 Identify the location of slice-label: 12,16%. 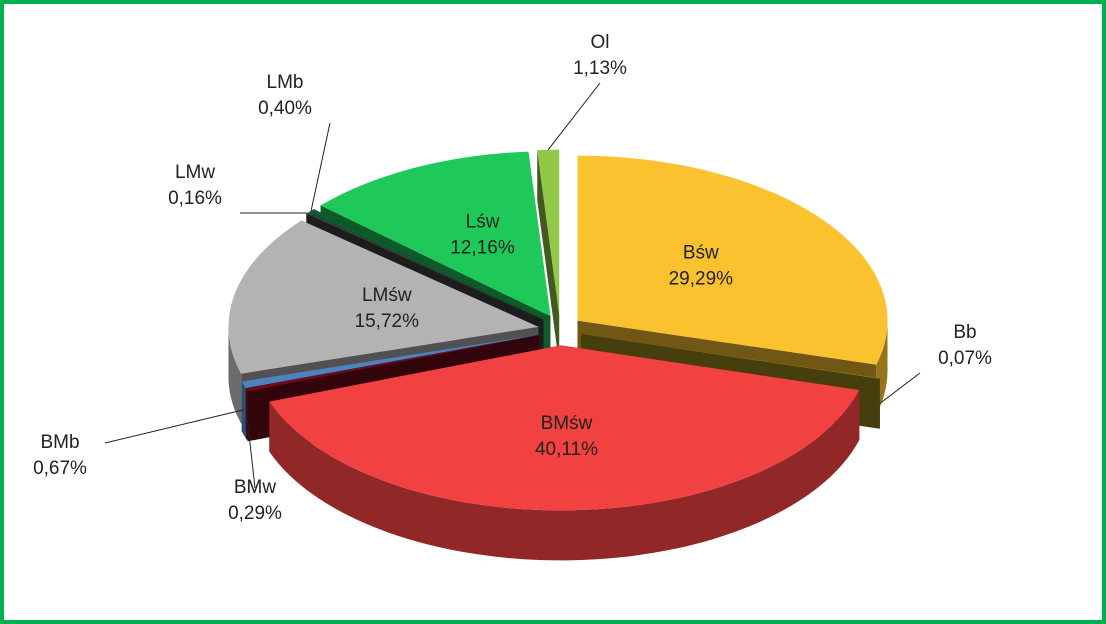
(482, 248).